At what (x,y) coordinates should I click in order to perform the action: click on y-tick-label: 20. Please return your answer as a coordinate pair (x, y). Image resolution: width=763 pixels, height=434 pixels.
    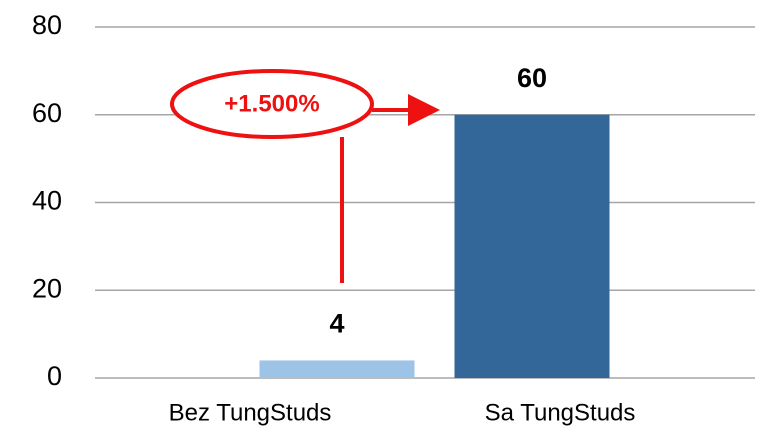
    Looking at the image, I should click on (47, 288).